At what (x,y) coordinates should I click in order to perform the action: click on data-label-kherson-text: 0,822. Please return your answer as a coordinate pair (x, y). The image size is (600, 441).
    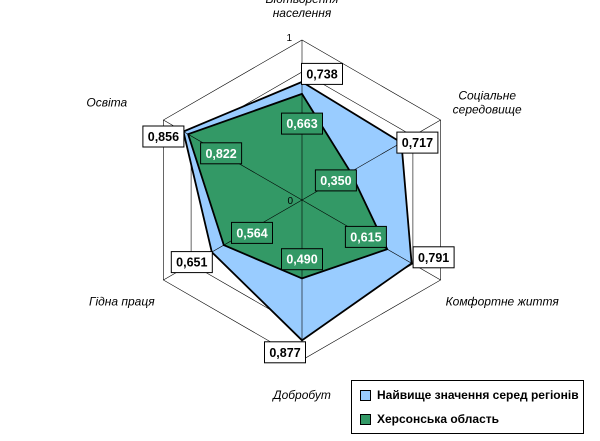
    Looking at the image, I should click on (220, 154).